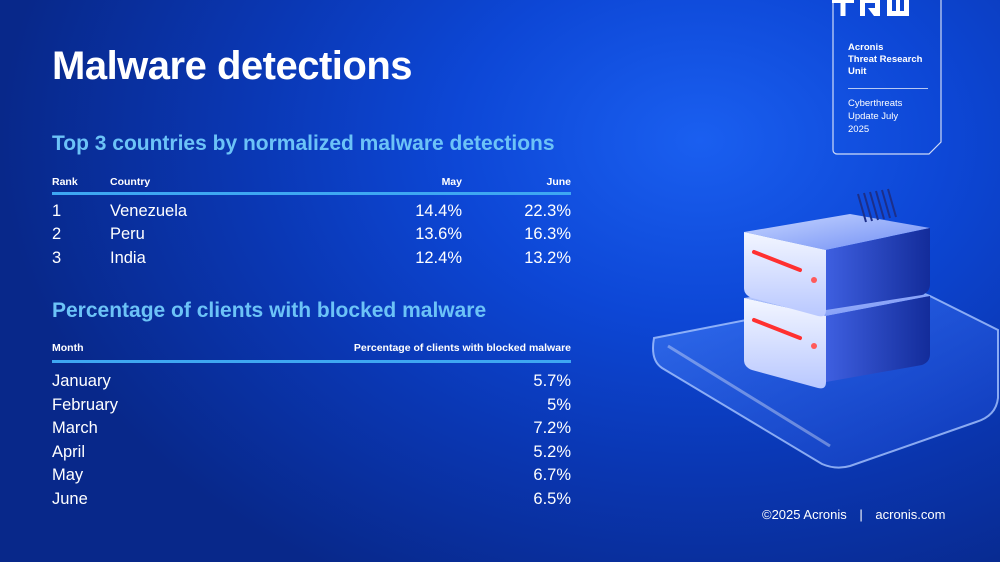  I want to click on badge-org-line: Unit, so click(857, 71).